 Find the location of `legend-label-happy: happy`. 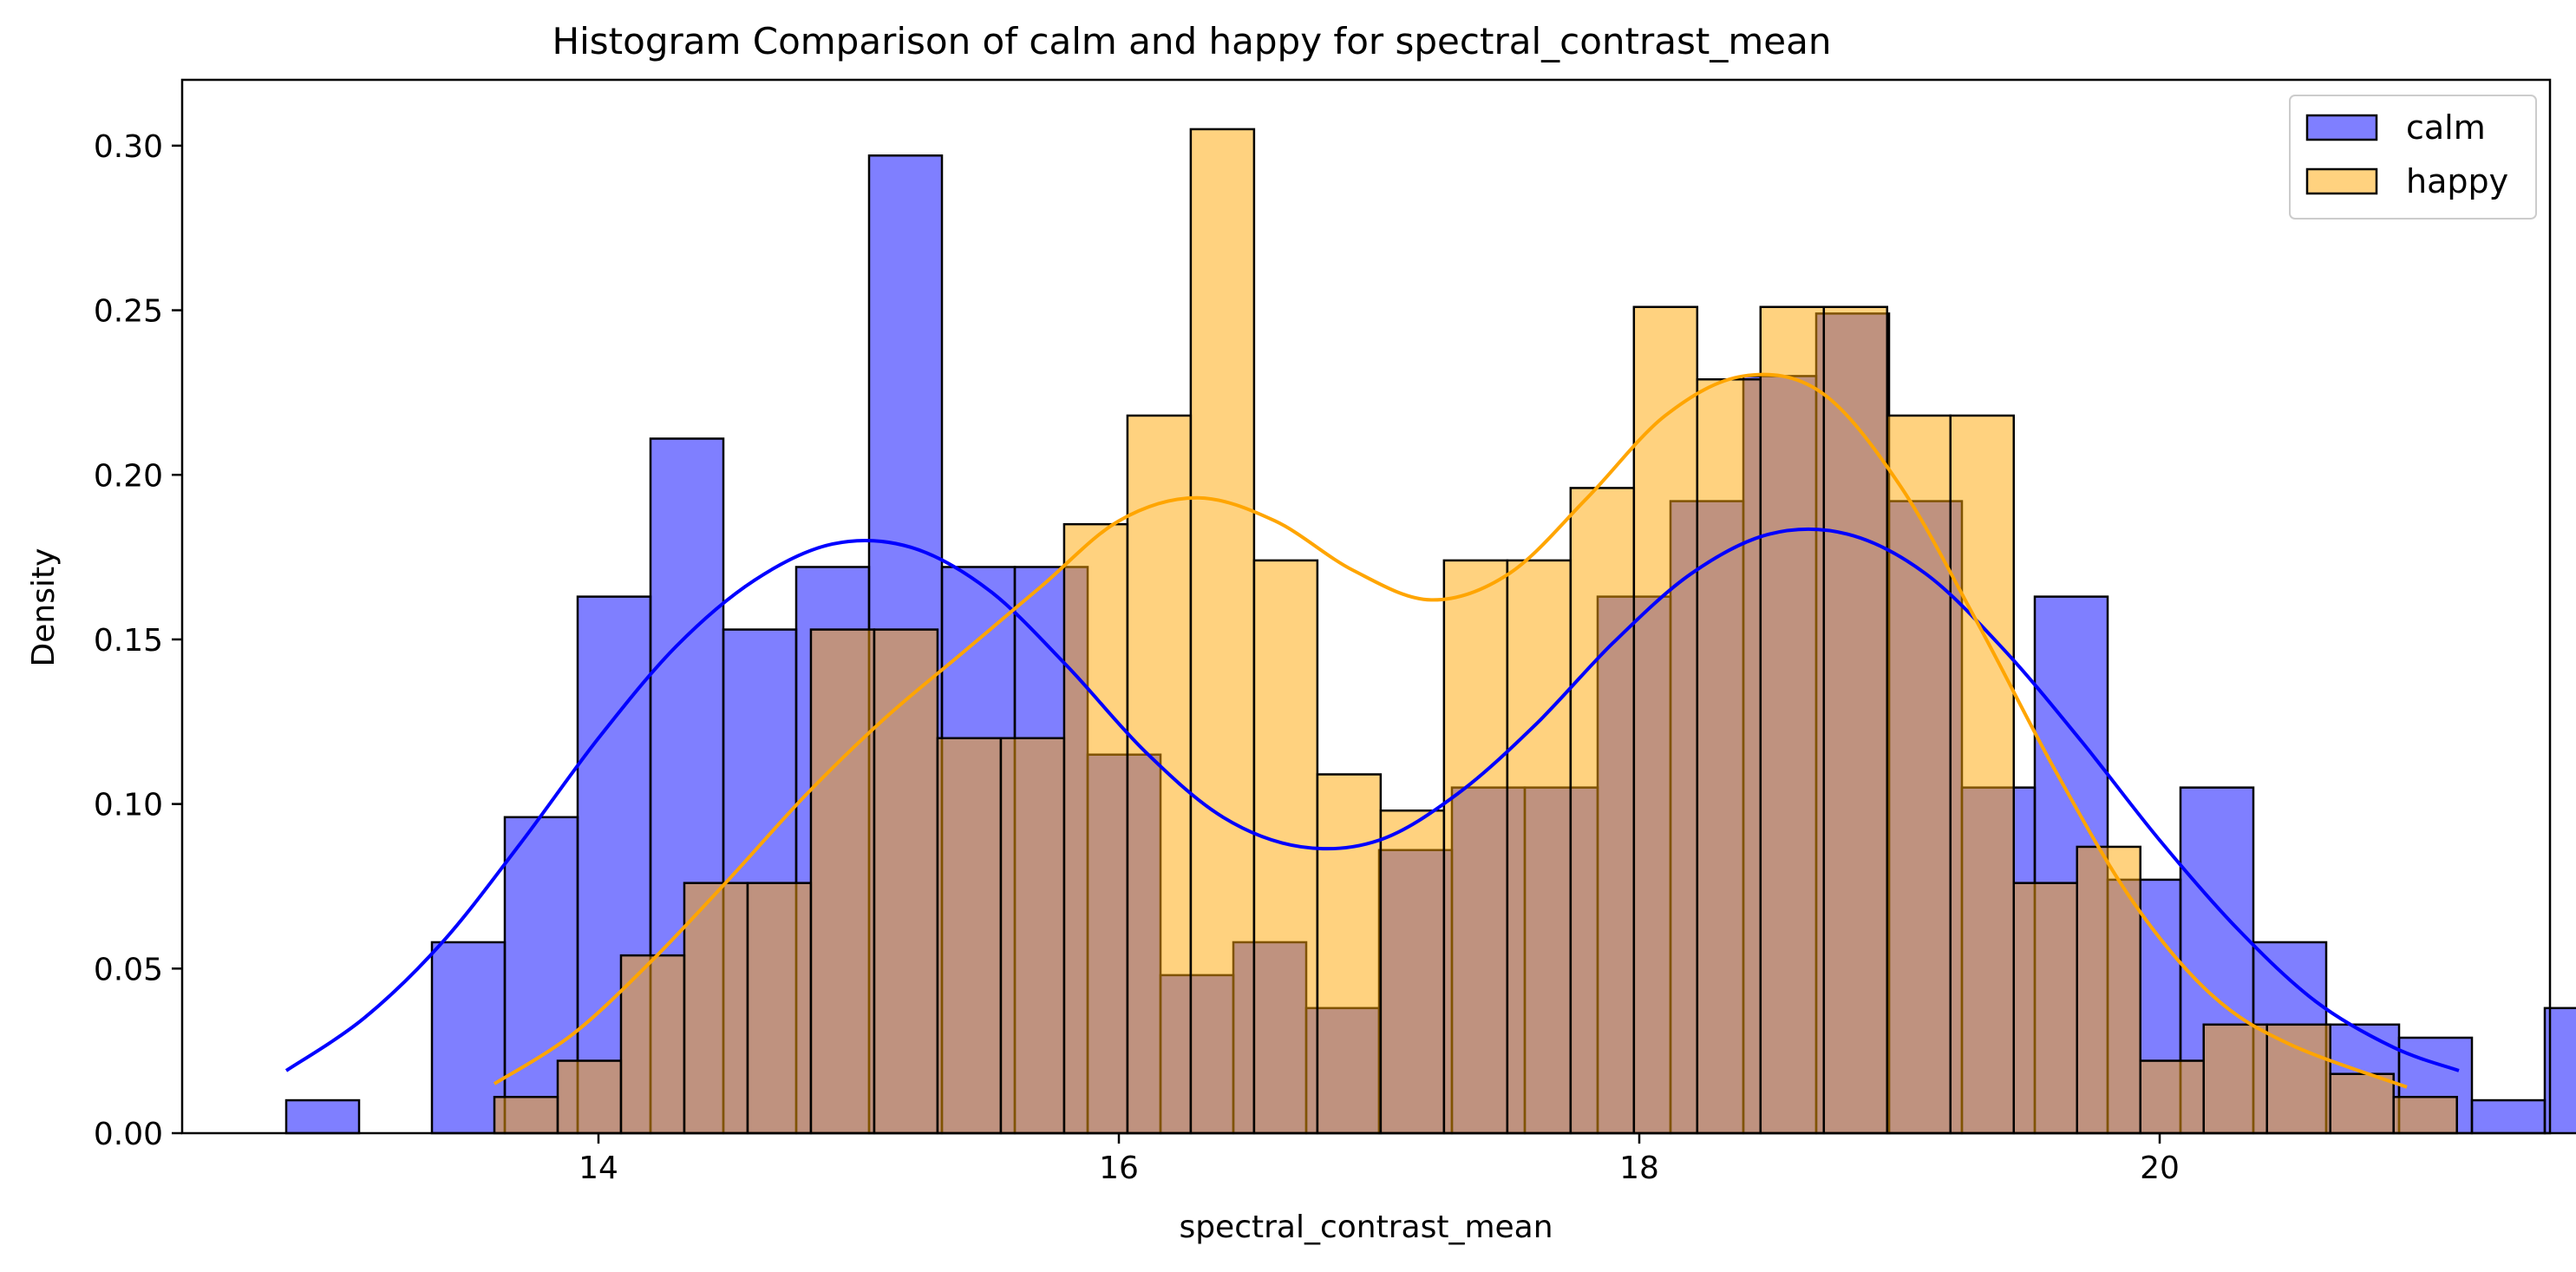

legend-label-happy: happy is located at coordinates (2457, 181).